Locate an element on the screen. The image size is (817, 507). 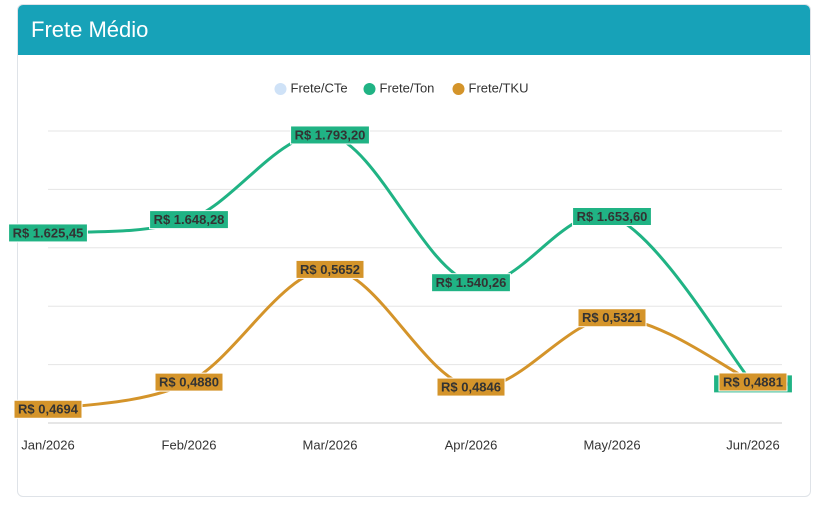
data-label-text: R$ 1.540,26 is located at coordinates (471, 282).